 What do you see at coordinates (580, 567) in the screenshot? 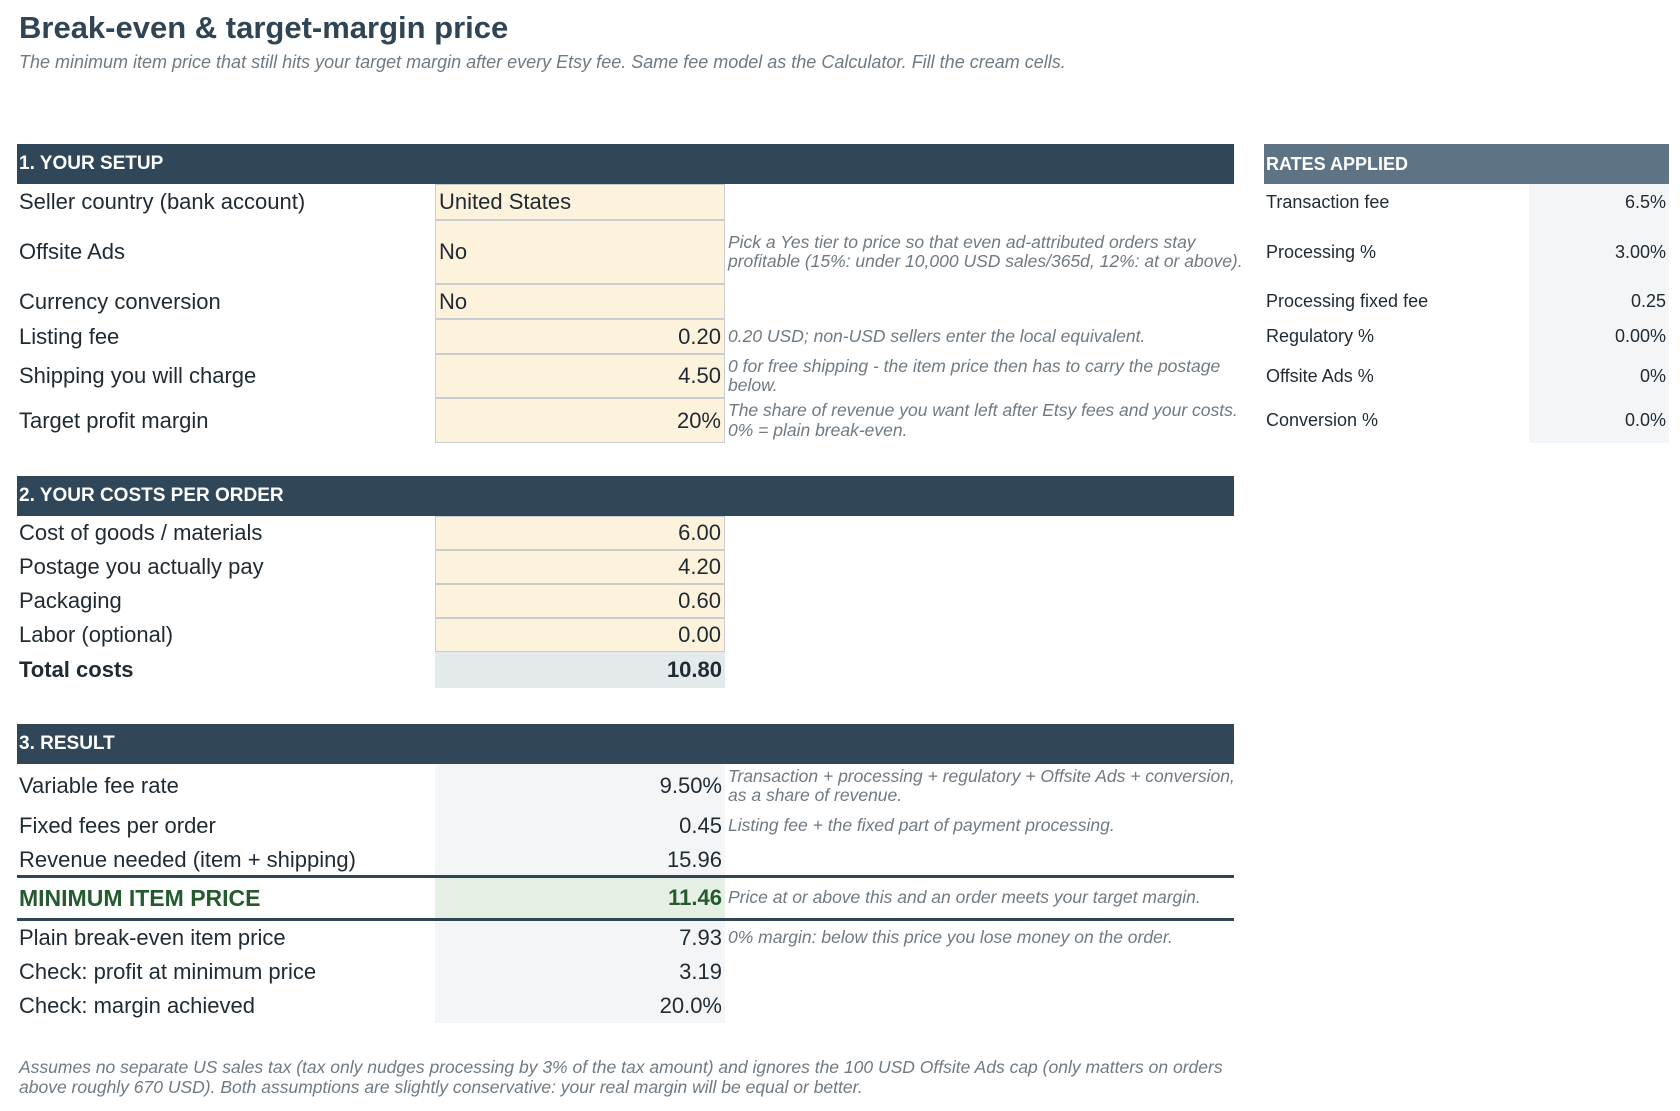
I see `postage-input: 4.20` at bounding box center [580, 567].